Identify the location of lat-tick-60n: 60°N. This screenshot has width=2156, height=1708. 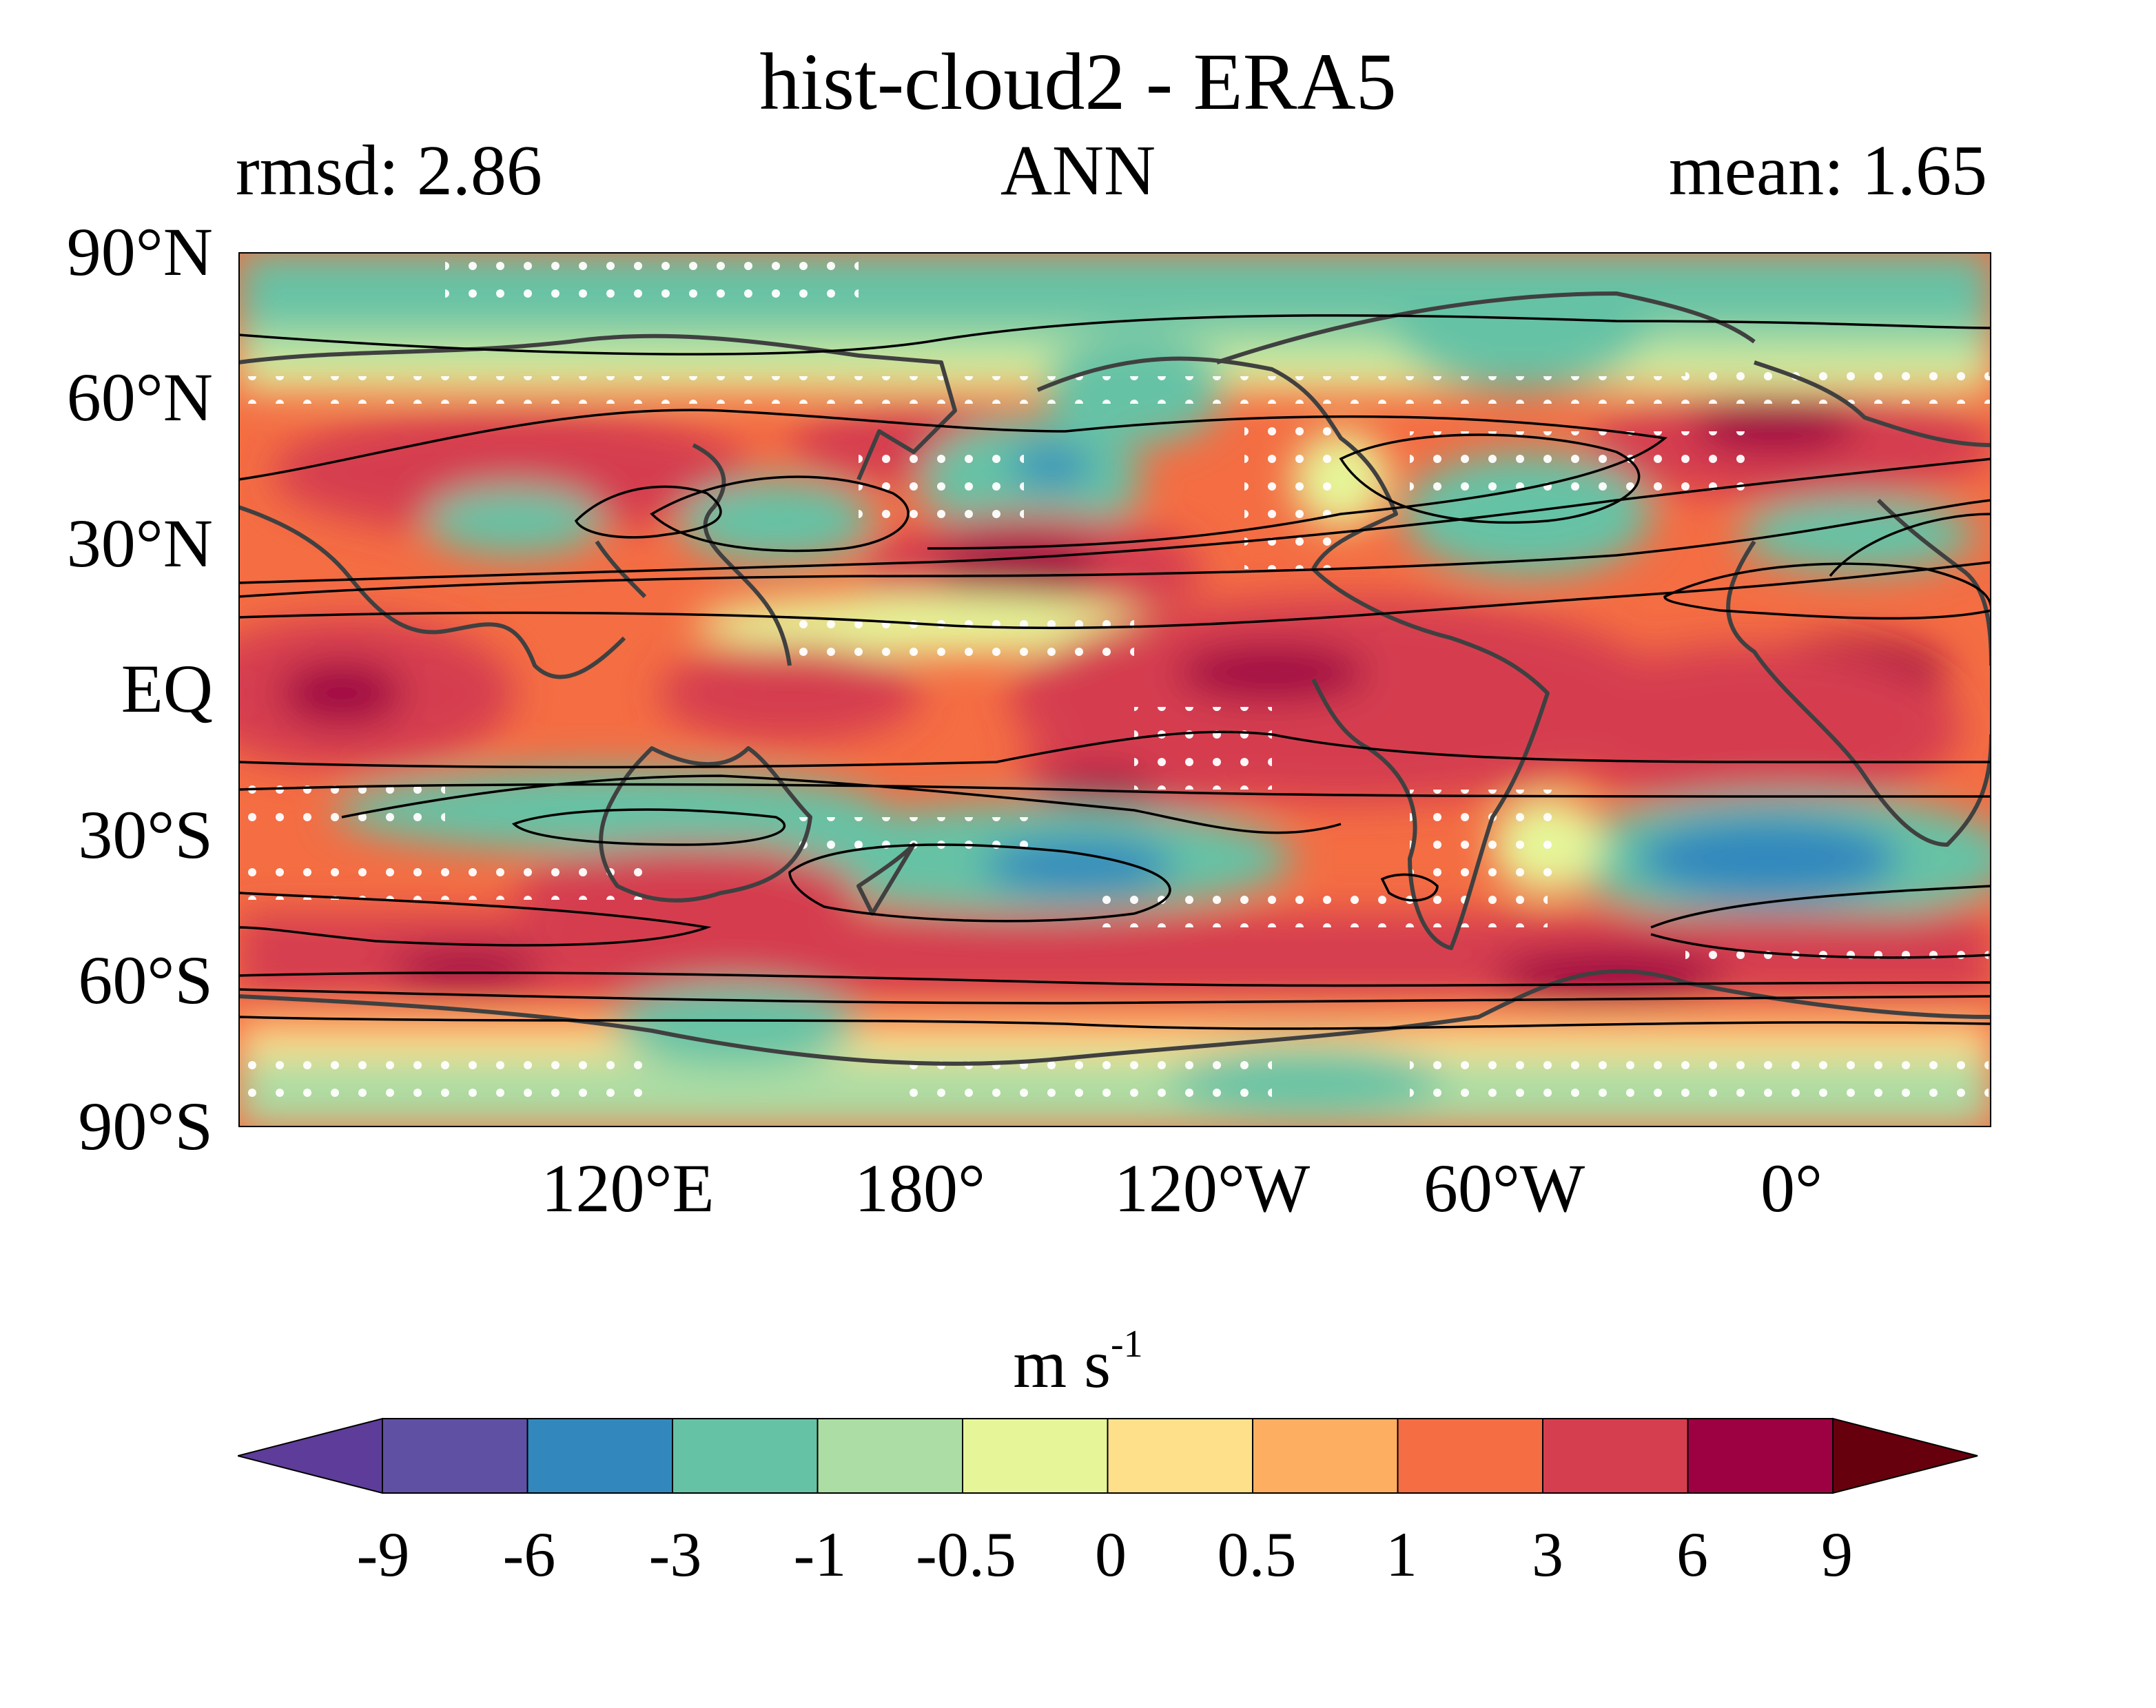
(139, 397).